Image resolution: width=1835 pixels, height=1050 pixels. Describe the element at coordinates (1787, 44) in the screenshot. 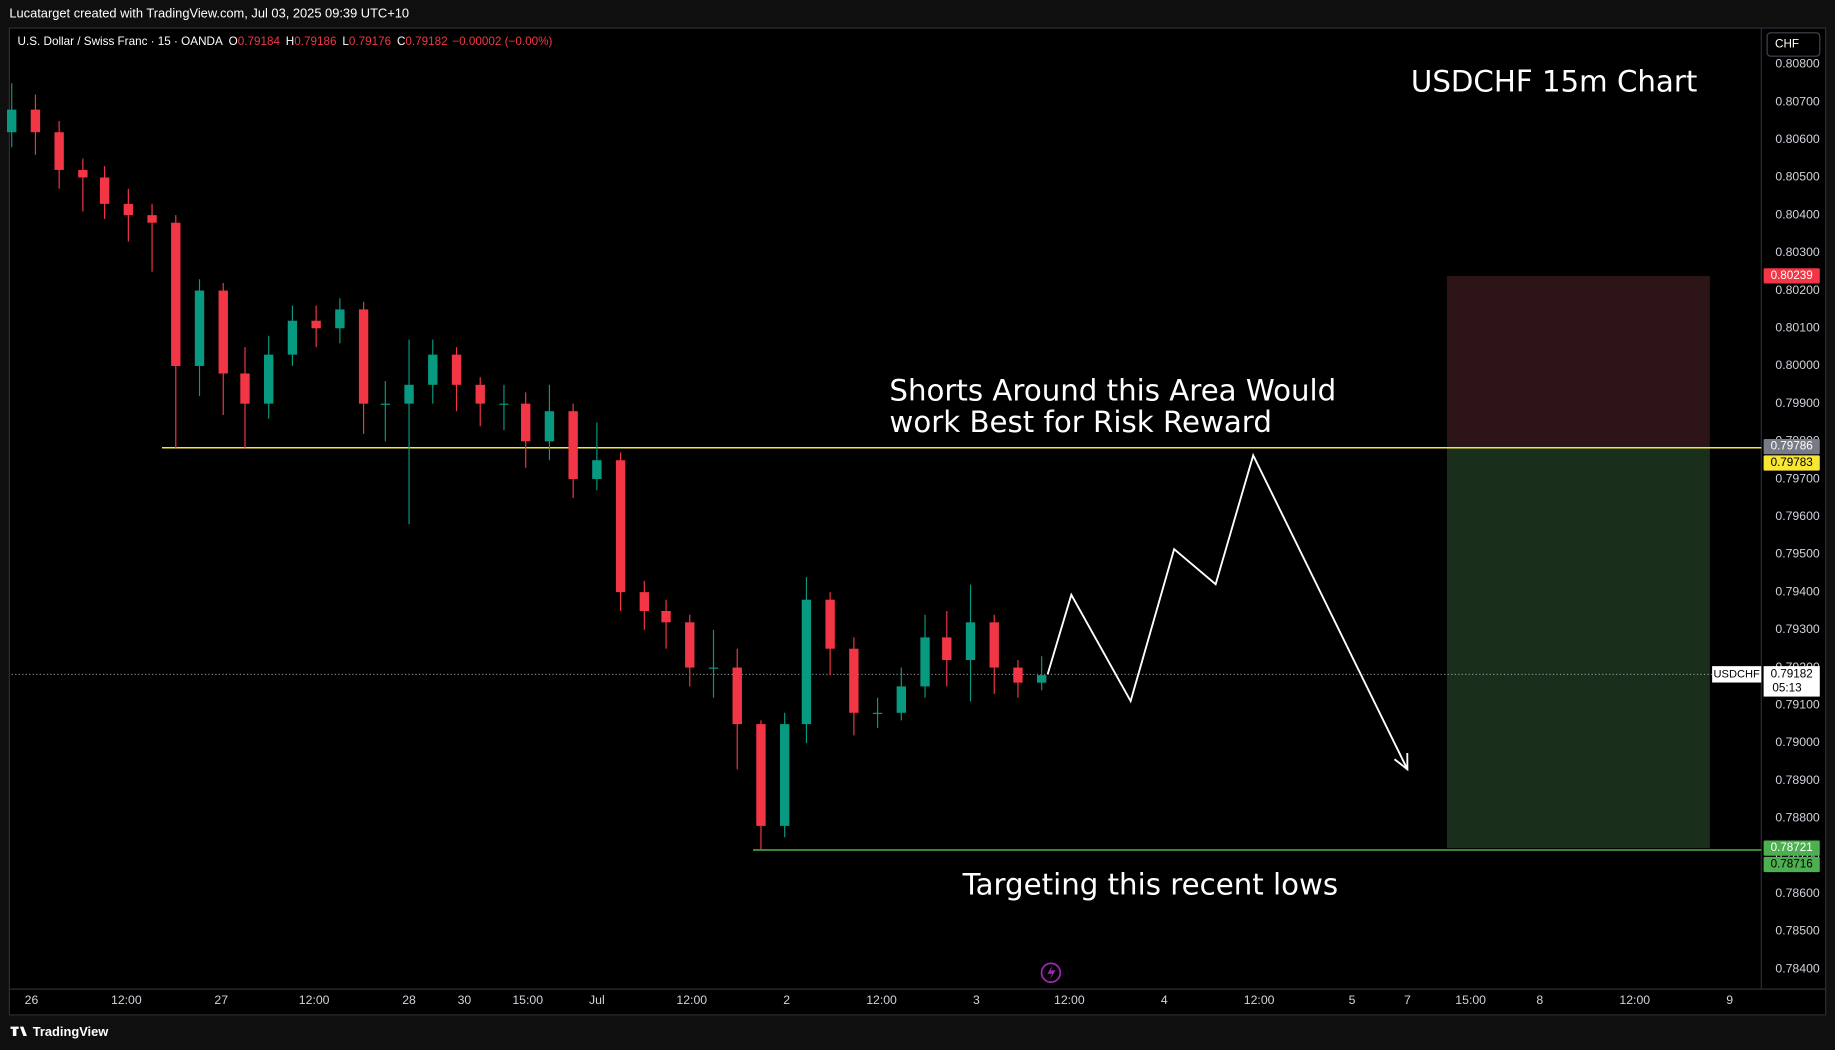

I see `currency: CHF` at that location.